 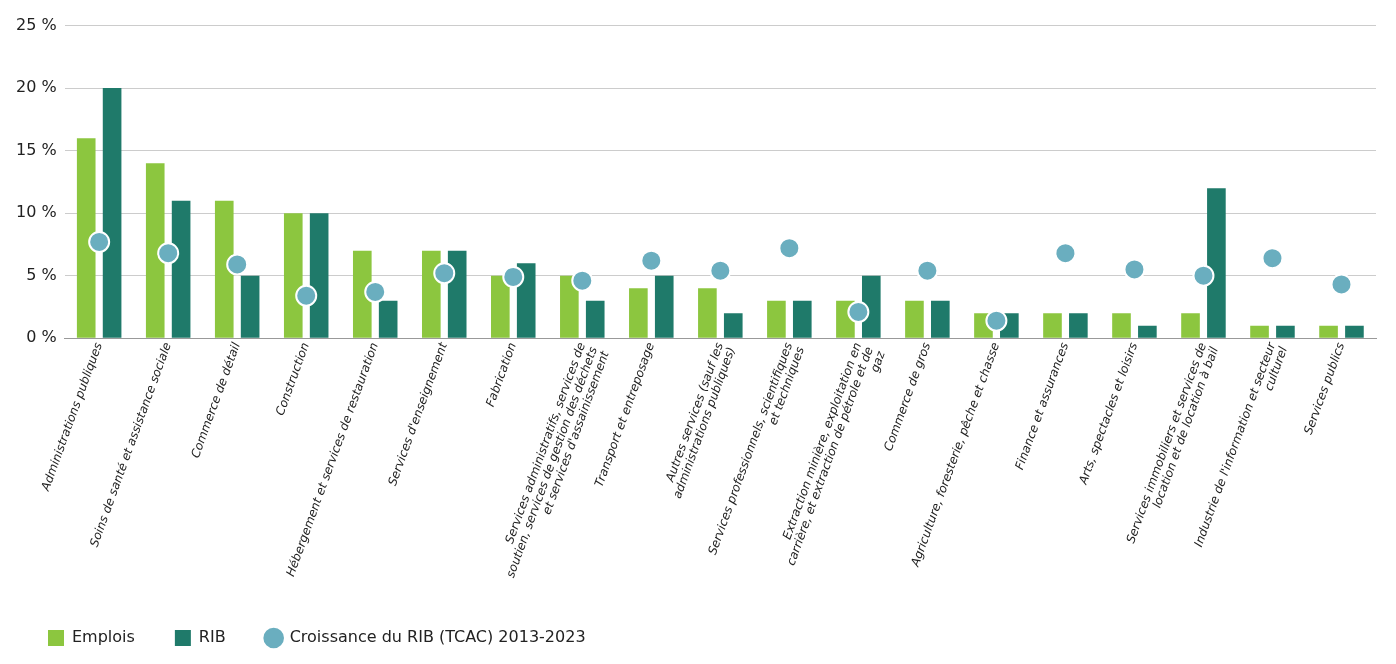 What do you see at coordinates (41, 337) in the screenshot?
I see `y-tick-label: 0 %` at bounding box center [41, 337].